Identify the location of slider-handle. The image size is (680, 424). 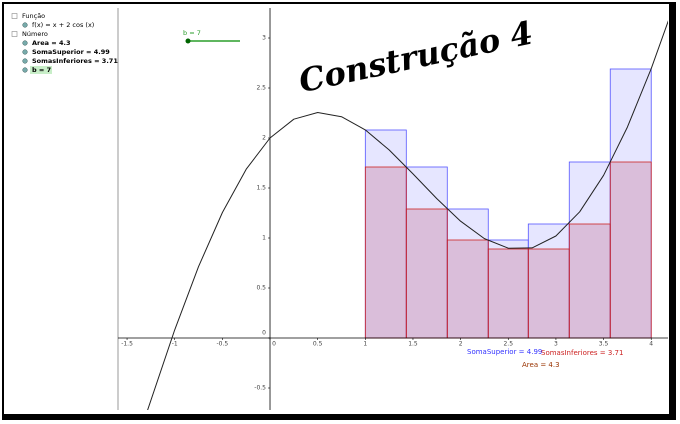
(188, 41).